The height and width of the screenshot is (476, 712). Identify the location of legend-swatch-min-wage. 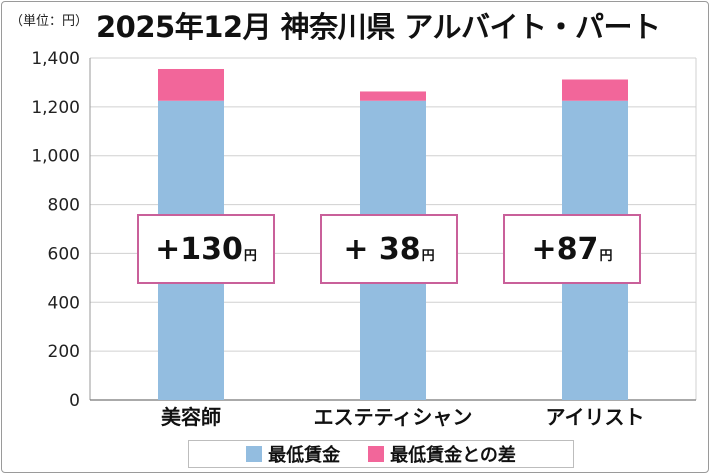
(254, 454).